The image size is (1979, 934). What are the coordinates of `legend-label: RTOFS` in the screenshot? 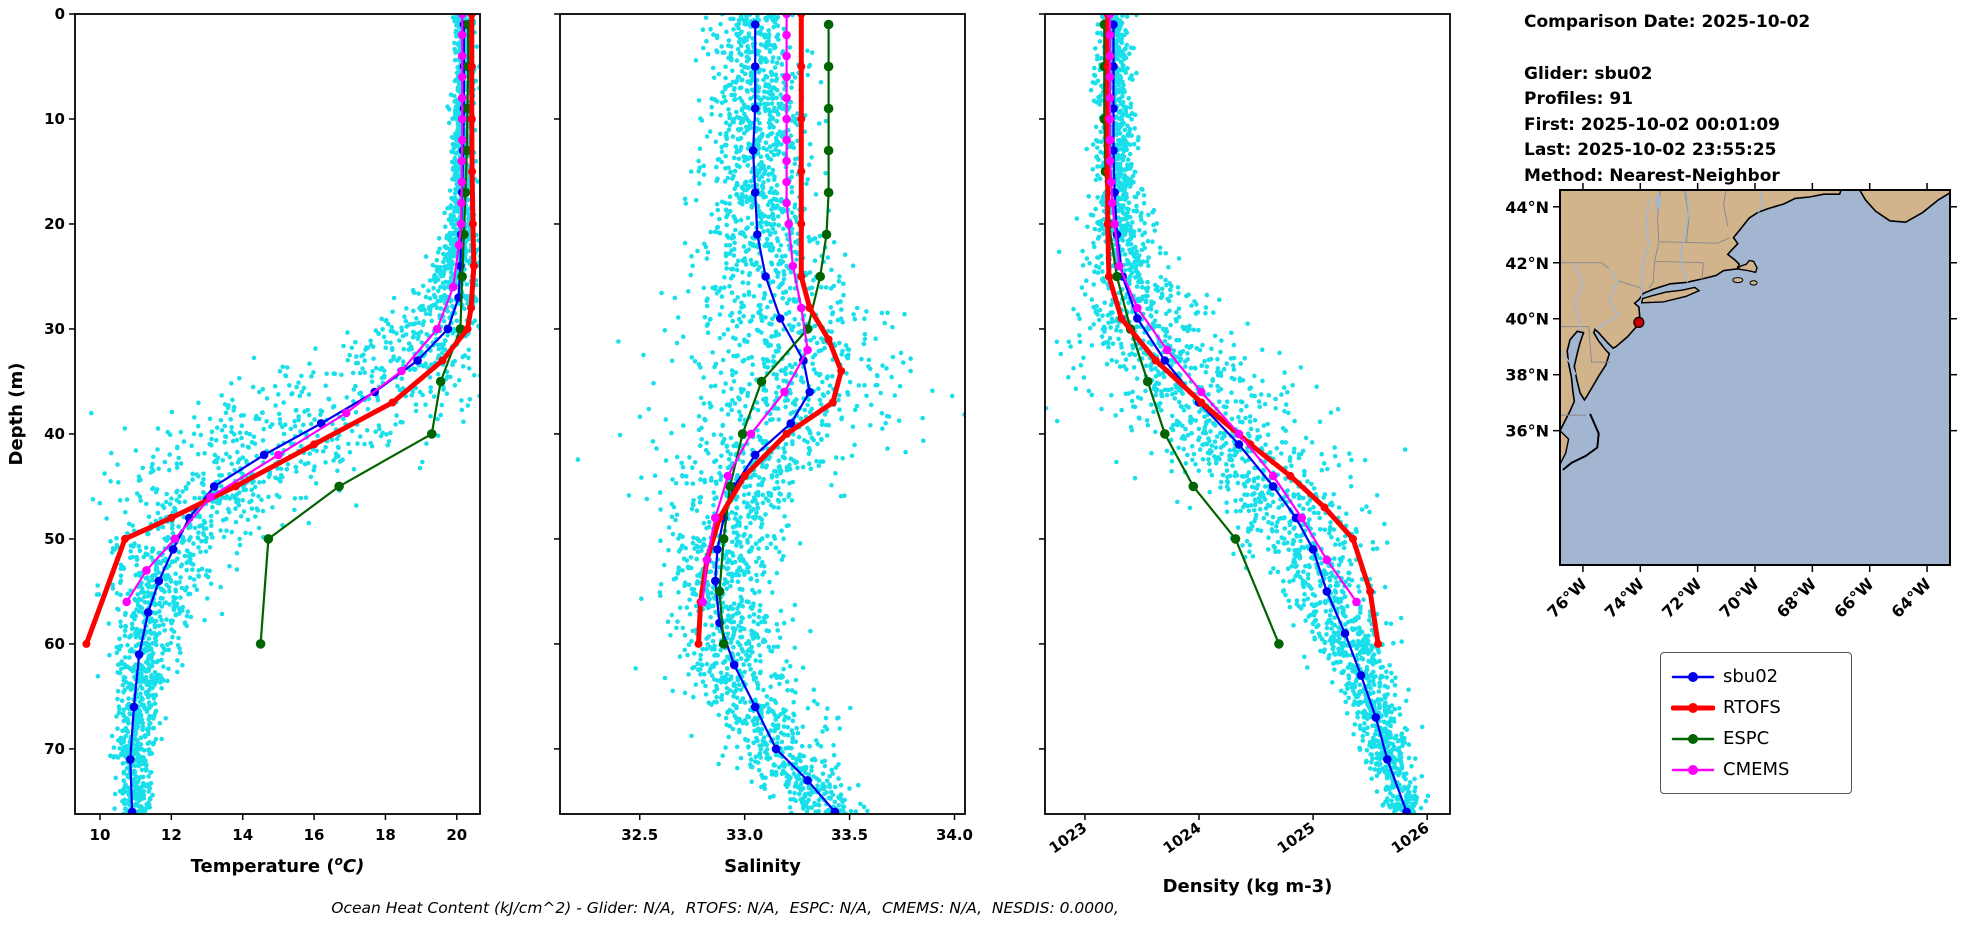 It's located at (1752, 707).